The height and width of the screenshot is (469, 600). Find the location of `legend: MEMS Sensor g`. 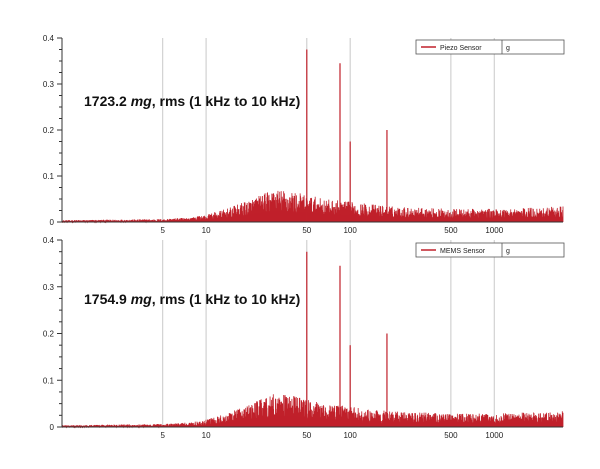

legend: MEMS Sensor g is located at coordinates (490, 250).